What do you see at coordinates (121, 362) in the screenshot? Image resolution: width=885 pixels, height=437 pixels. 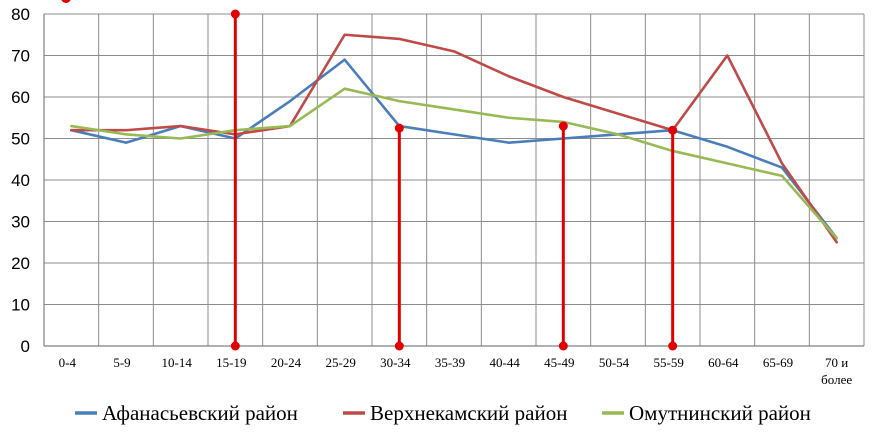 I see `x-tick-label: 5-9` at bounding box center [121, 362].